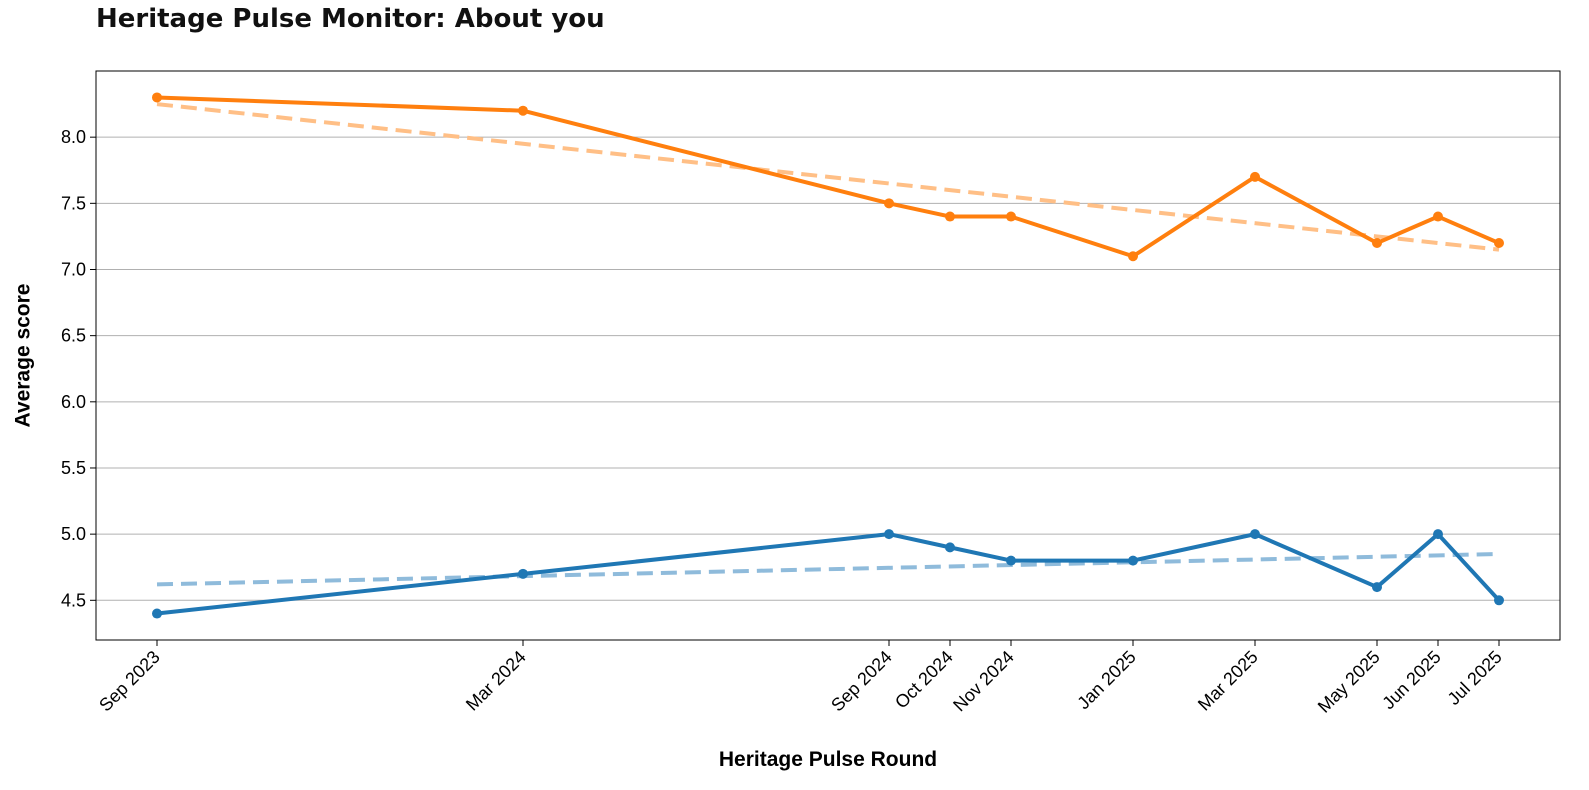  What do you see at coordinates (73, 534) in the screenshot?
I see `y-tick-label: 5.0` at bounding box center [73, 534].